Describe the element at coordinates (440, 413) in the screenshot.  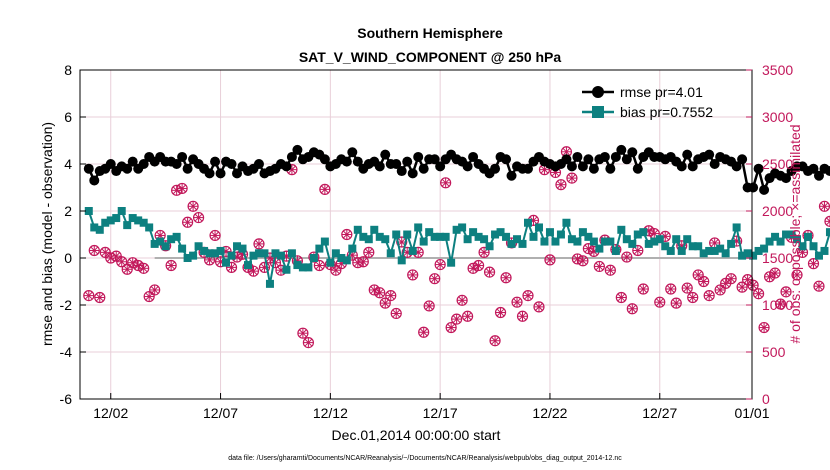
I see `x-tick-label: 12/17` at that location.